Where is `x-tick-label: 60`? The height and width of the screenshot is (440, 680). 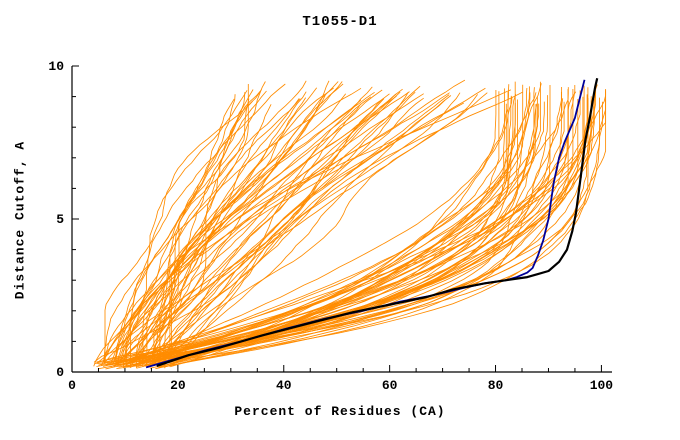 x-tick-label: 60 is located at coordinates (390, 385).